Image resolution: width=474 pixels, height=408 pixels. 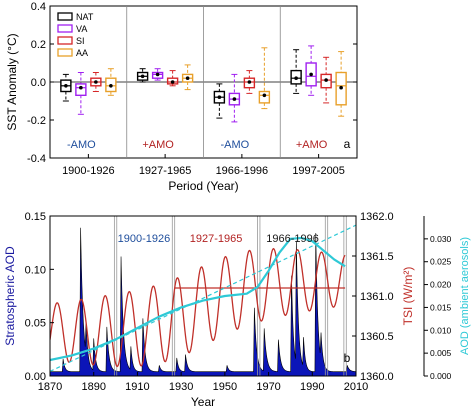 What do you see at coordinates (216, 239) in the screenshot?
I see `period-label-b: 1927-1965` at bounding box center [216, 239].